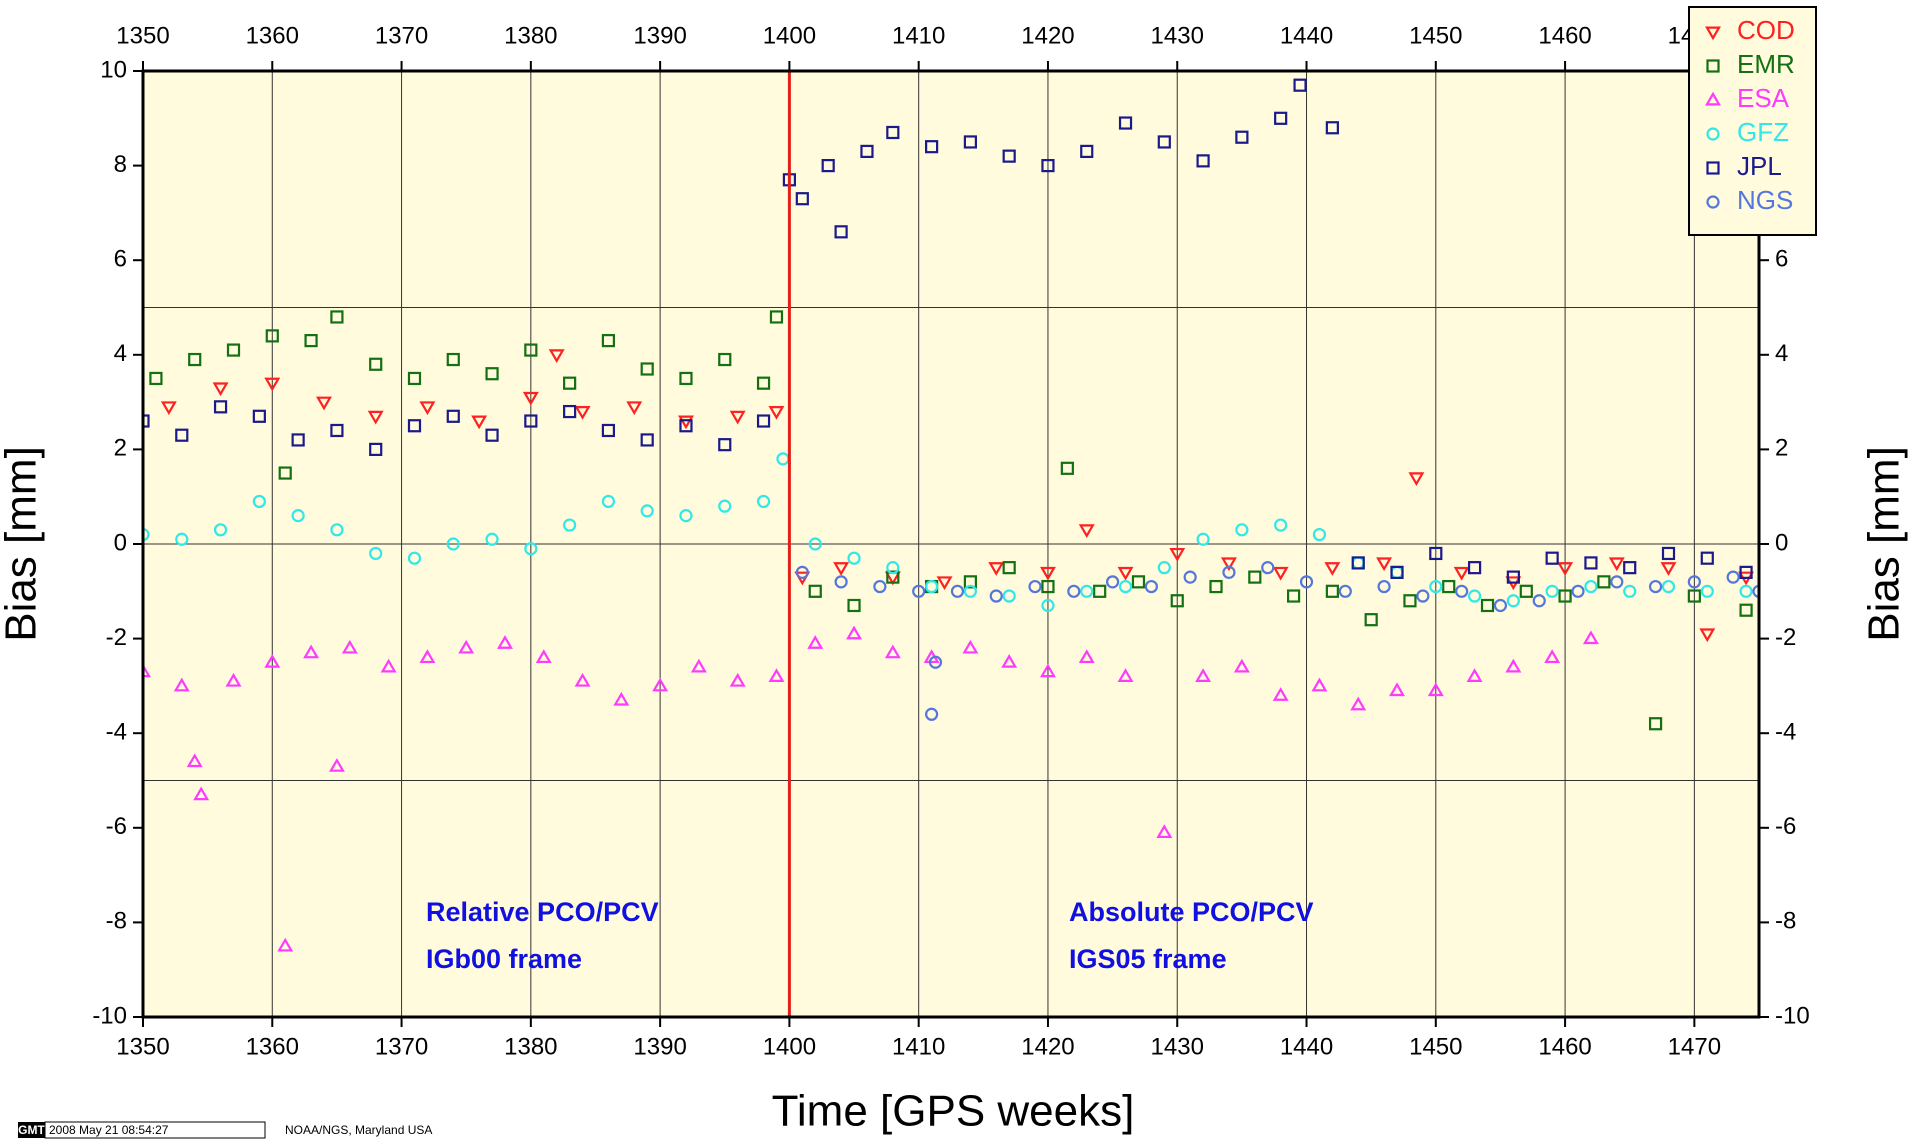  Describe the element at coordinates (23, 544) in the screenshot. I see `y-axis-label: Bias [mm]` at that location.